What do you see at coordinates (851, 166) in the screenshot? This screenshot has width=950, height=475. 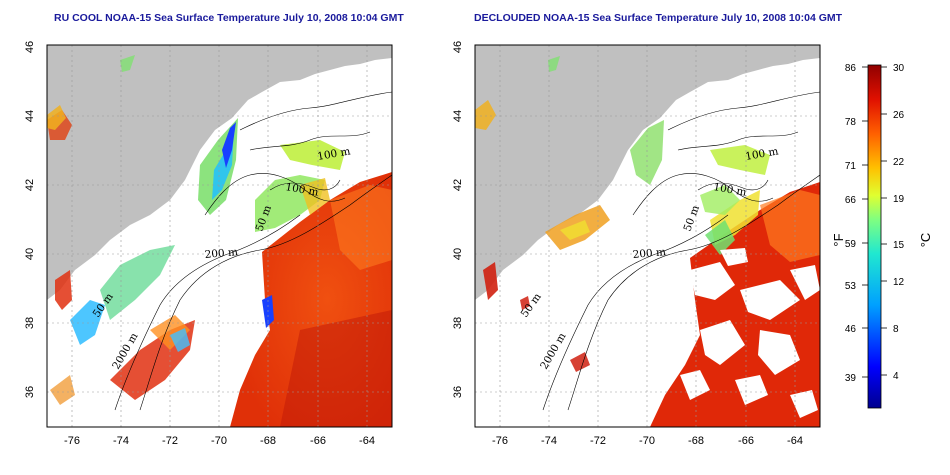 I see `fahrenheit-tick-label: 71` at bounding box center [851, 166].